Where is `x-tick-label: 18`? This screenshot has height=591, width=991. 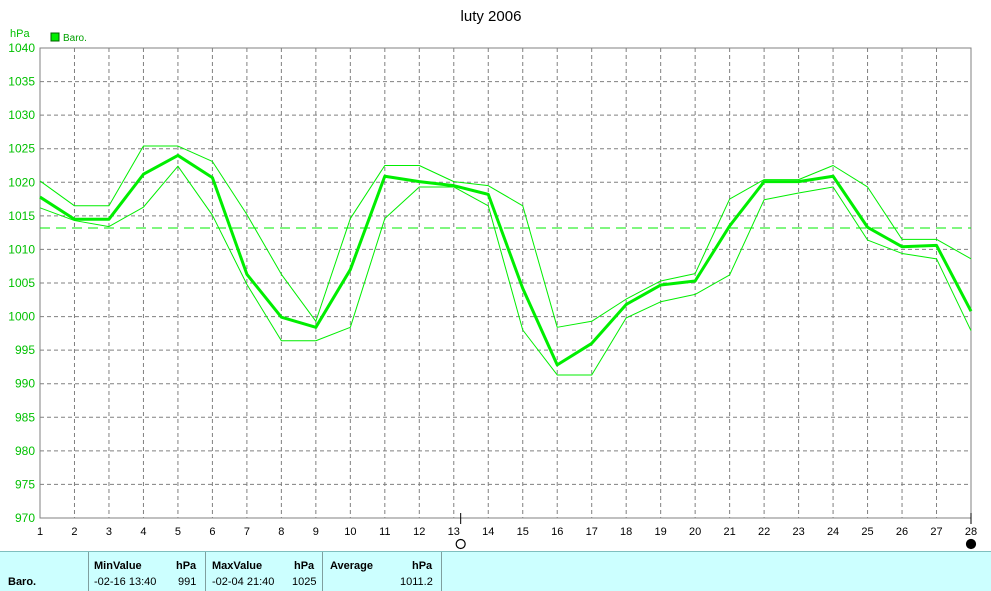
x-tick-label: 18 is located at coordinates (626, 532).